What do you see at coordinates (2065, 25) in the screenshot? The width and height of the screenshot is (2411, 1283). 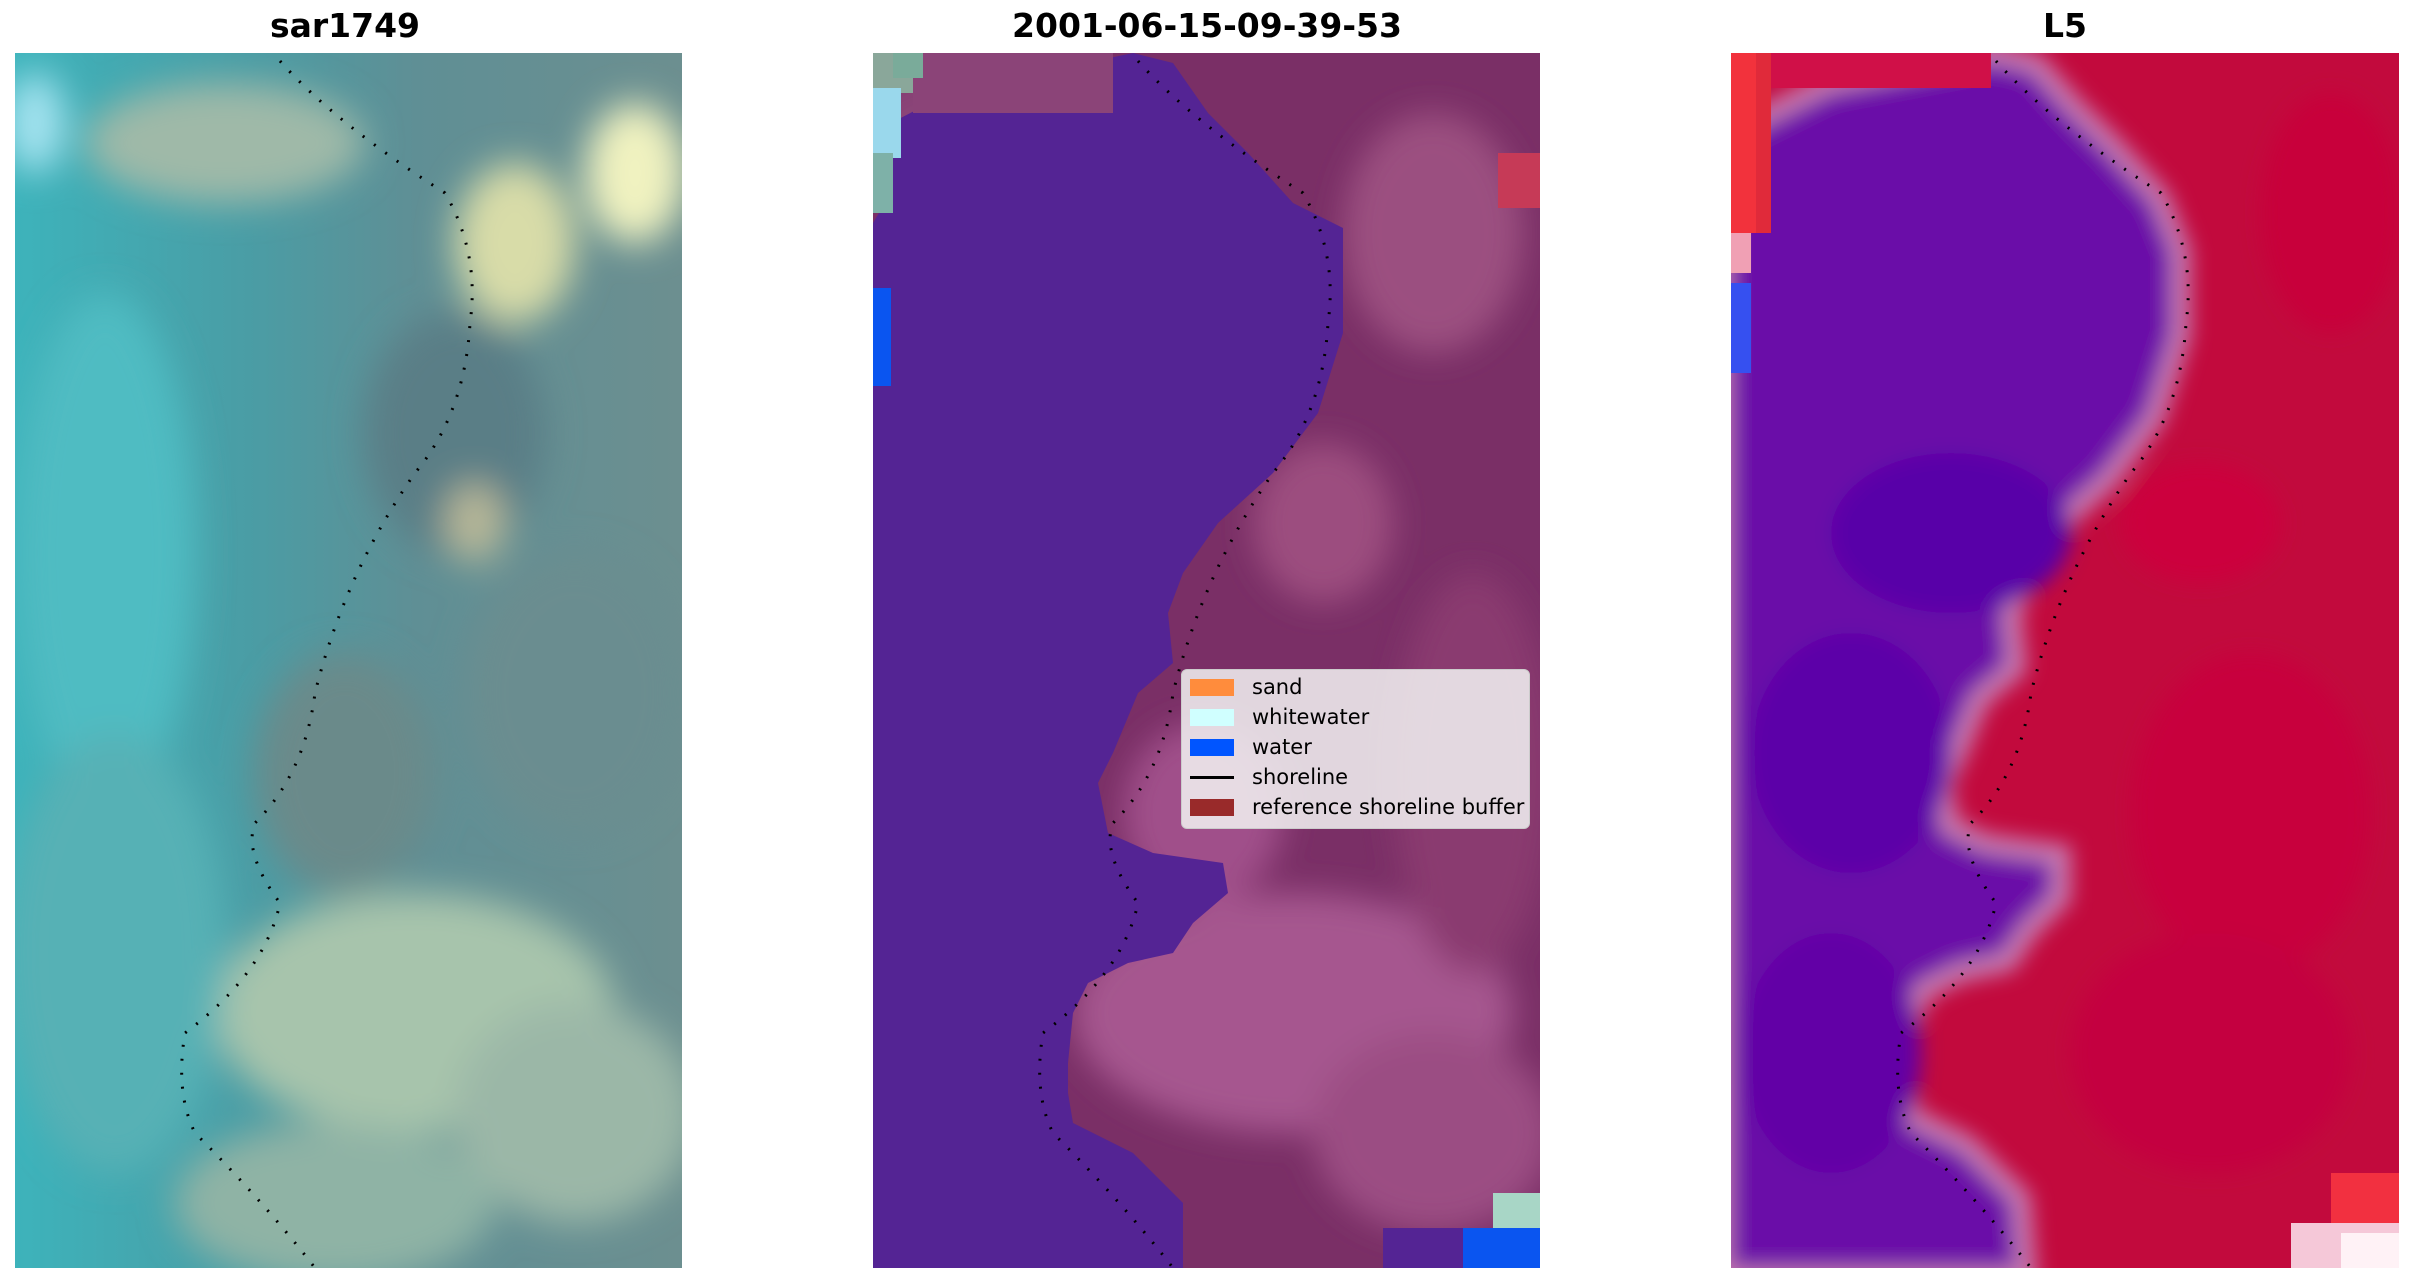 I see `panel-title-l5: L5` at bounding box center [2065, 25].